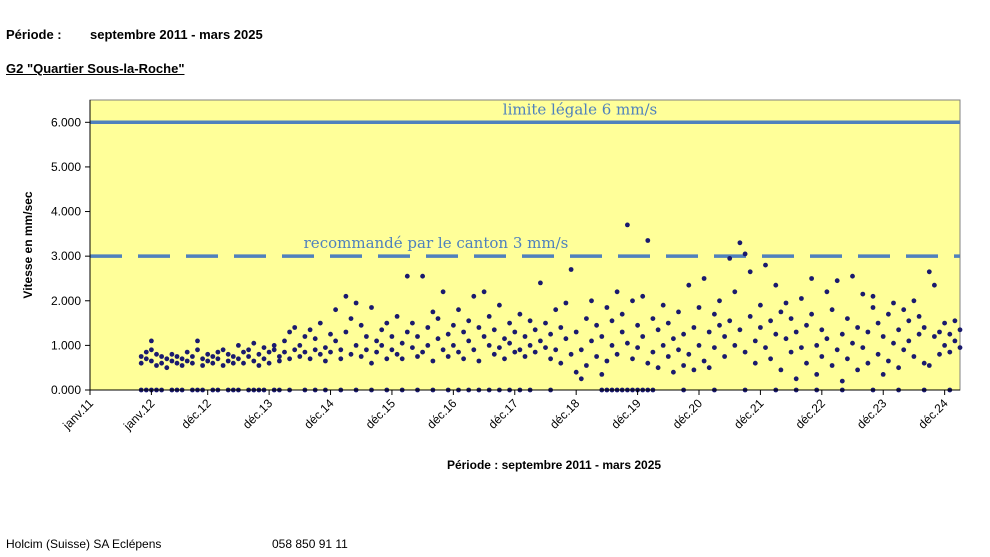  What do you see at coordinates (811, 414) in the screenshot?
I see `x-tick-label: déc.22` at bounding box center [811, 414].